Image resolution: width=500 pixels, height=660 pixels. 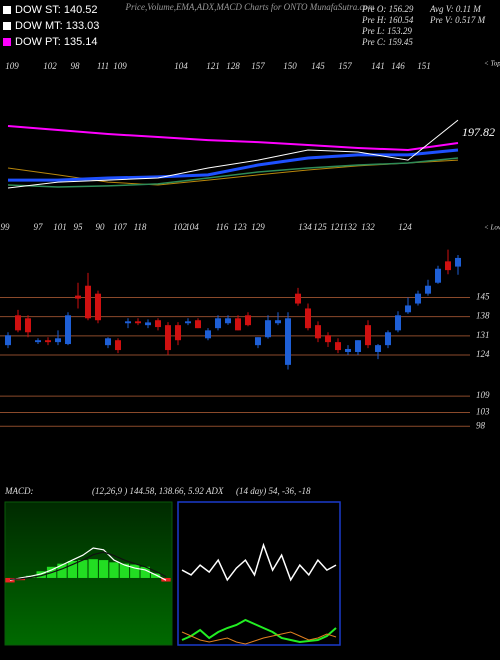 What do you see at coordinates (76, 66) in the screenshot?
I see `top-label: 98` at bounding box center [76, 66].